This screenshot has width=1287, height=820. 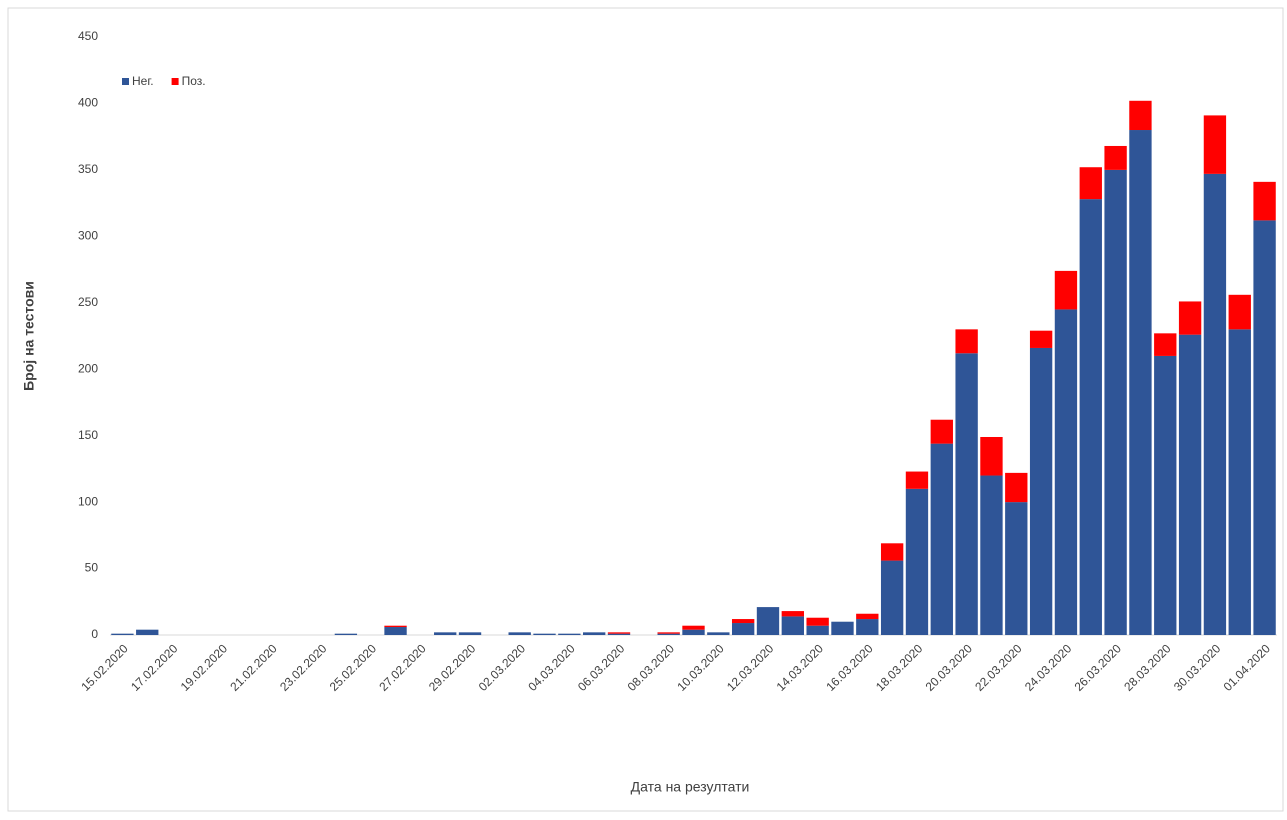 I want to click on y-tick-label: 100, so click(x=88, y=501).